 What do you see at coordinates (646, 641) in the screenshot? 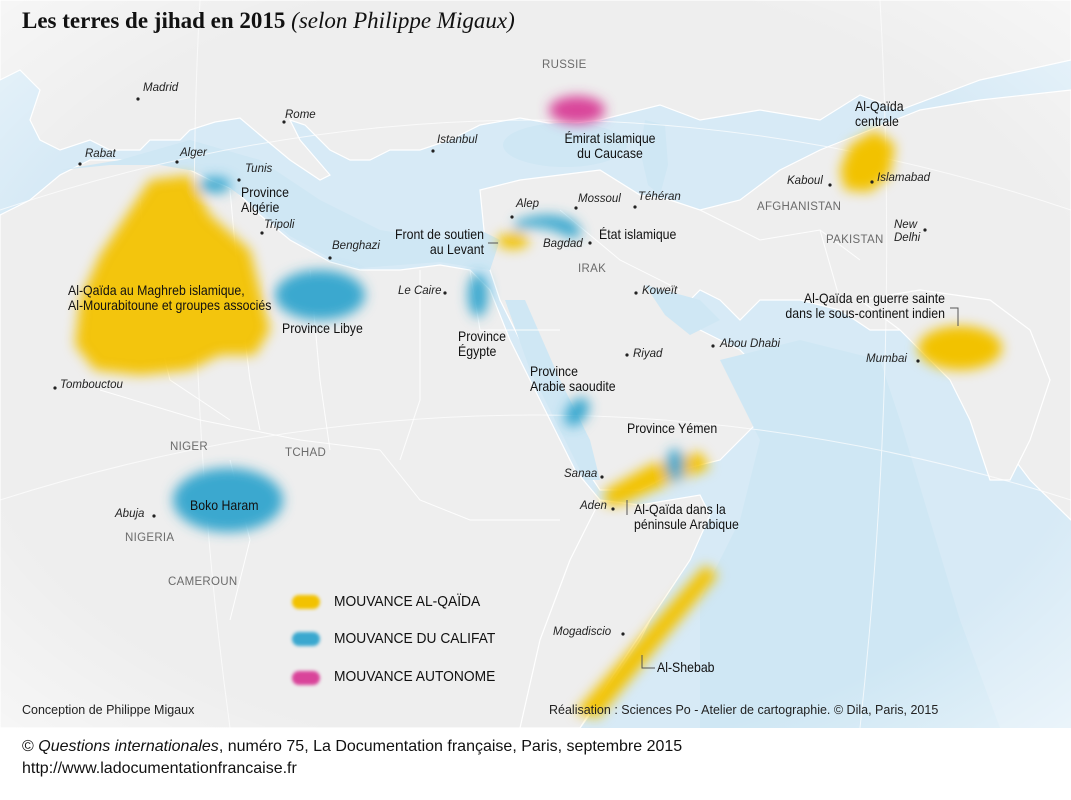
I see `zone-shebab` at bounding box center [646, 641].